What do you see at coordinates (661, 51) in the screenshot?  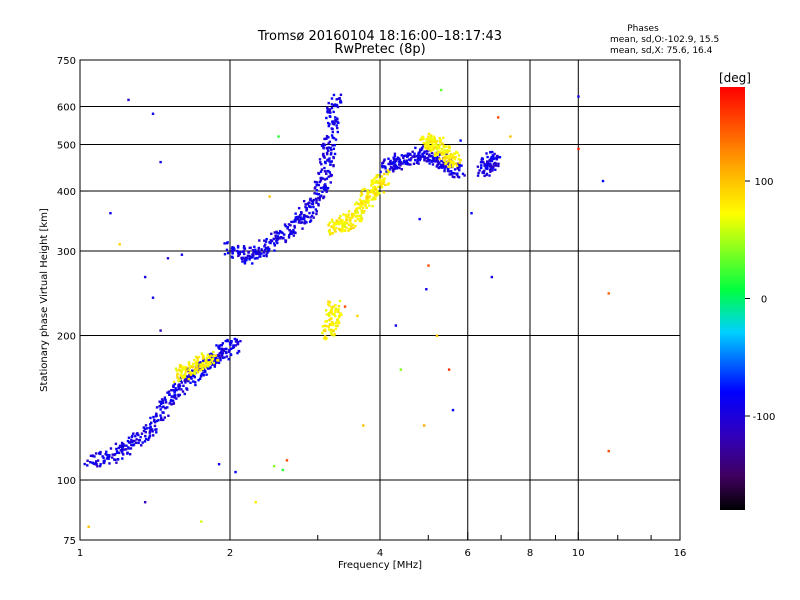 I see `phase-stats-x: mean, sd,X: 75.6, 16.4` at bounding box center [661, 51].